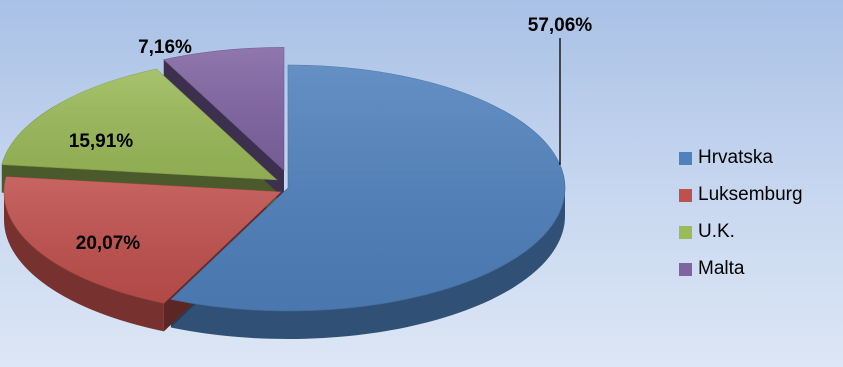  What do you see at coordinates (101, 141) in the screenshot?
I see `data-label-uk: 15,91%` at bounding box center [101, 141].